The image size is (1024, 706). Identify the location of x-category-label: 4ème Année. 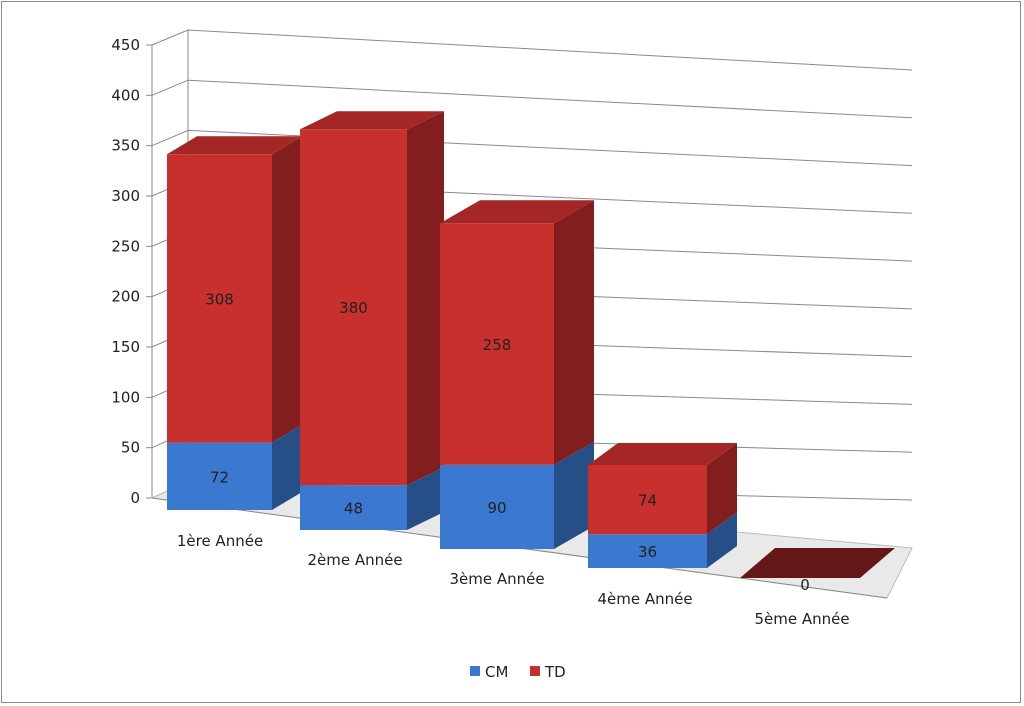
(644, 599).